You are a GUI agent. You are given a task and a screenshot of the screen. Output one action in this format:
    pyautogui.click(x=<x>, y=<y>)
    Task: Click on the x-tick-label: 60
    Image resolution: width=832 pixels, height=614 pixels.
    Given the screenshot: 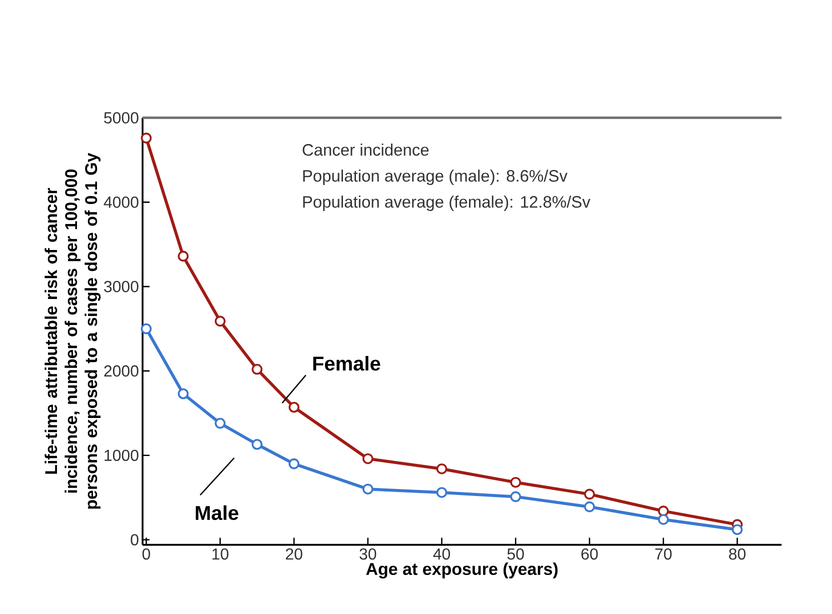 What is the action you would take?
    pyautogui.click(x=589, y=554)
    